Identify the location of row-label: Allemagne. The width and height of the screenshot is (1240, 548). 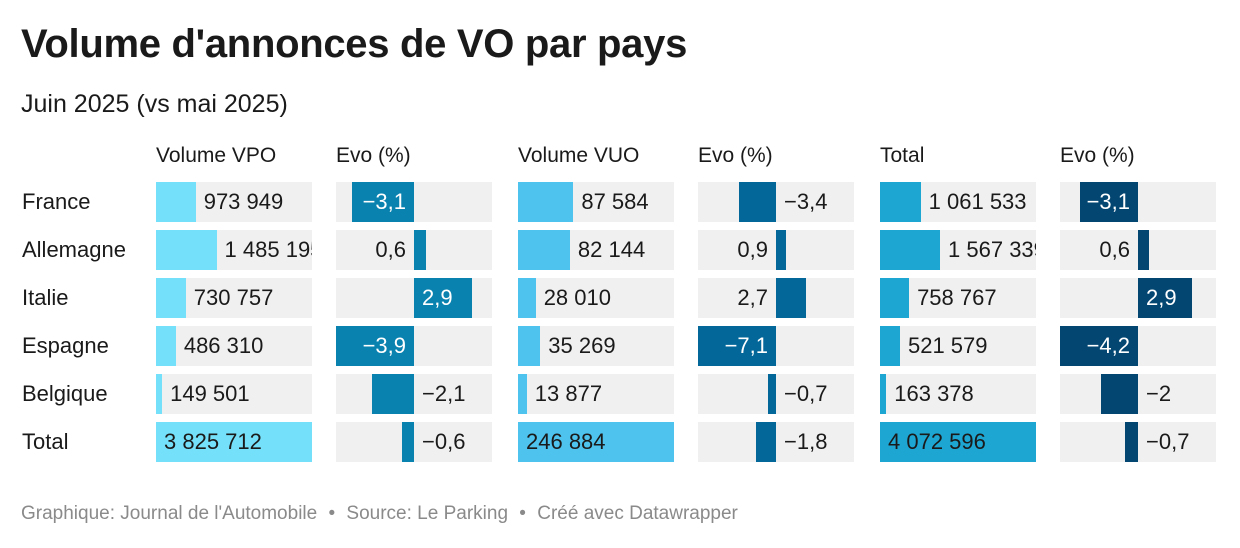
(74, 249).